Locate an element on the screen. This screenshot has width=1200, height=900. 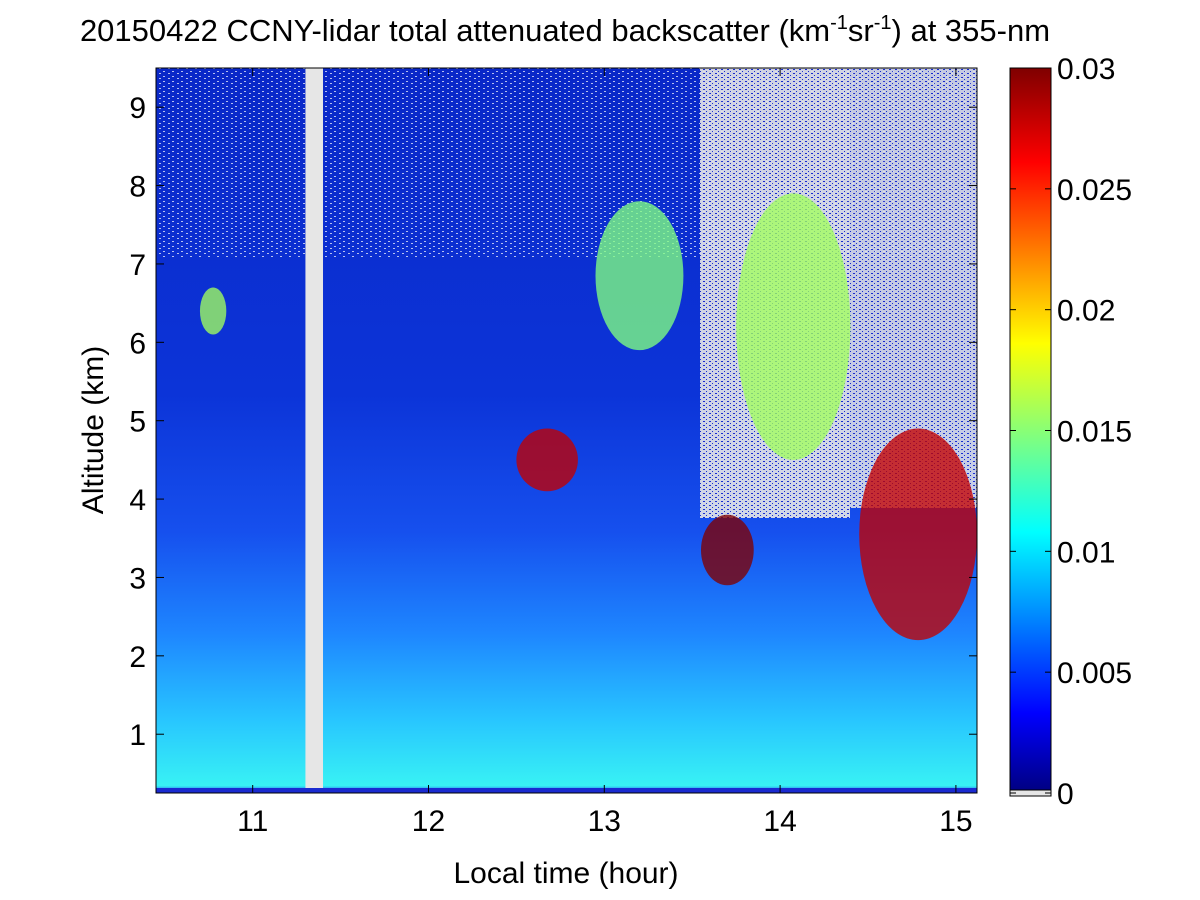
x-tick-label: 15 is located at coordinates (955, 821).